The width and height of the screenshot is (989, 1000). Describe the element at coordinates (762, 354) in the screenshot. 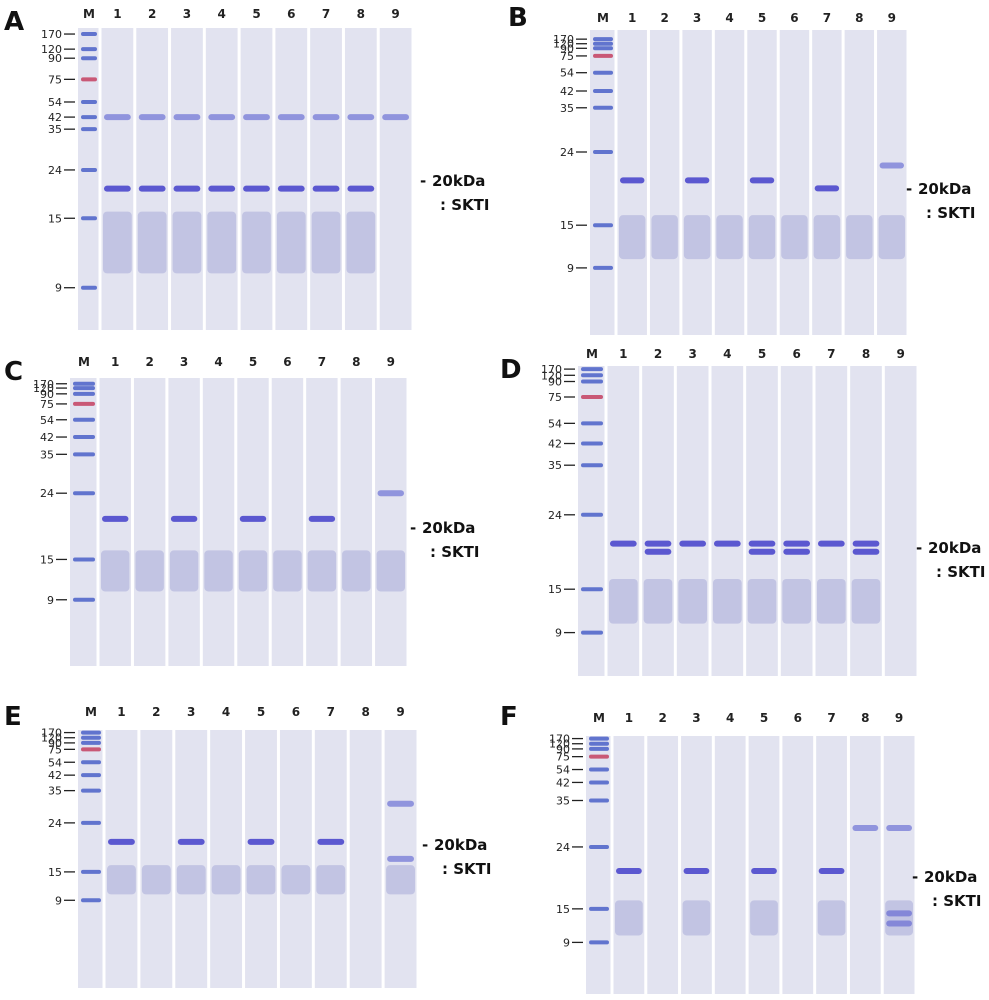

I see `lane-label: 5` at that location.